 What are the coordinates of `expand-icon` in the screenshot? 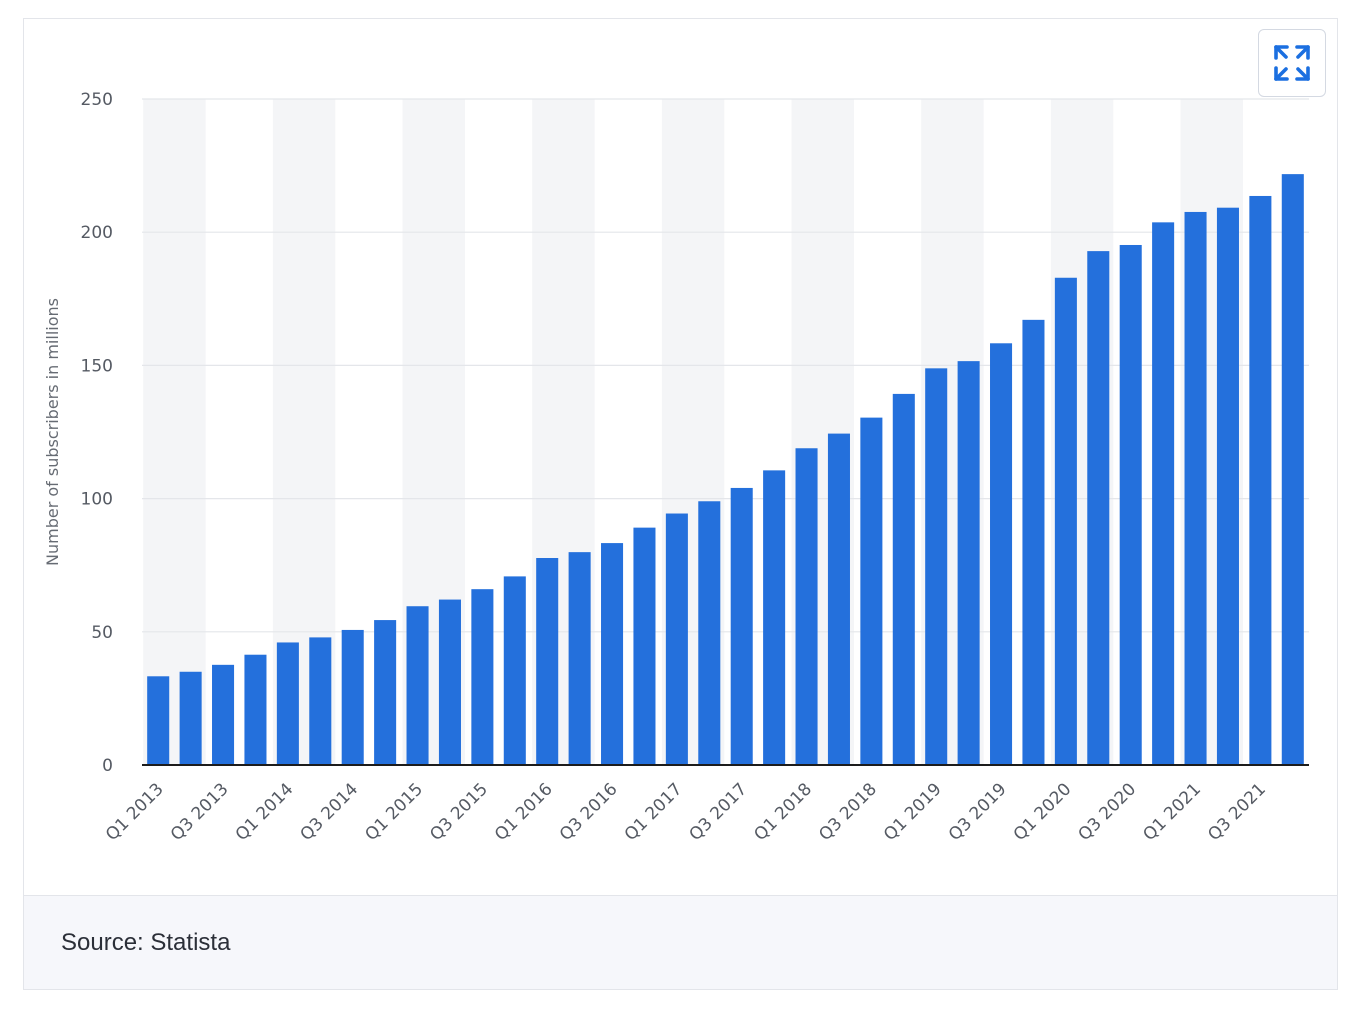 It's located at (1292, 63).